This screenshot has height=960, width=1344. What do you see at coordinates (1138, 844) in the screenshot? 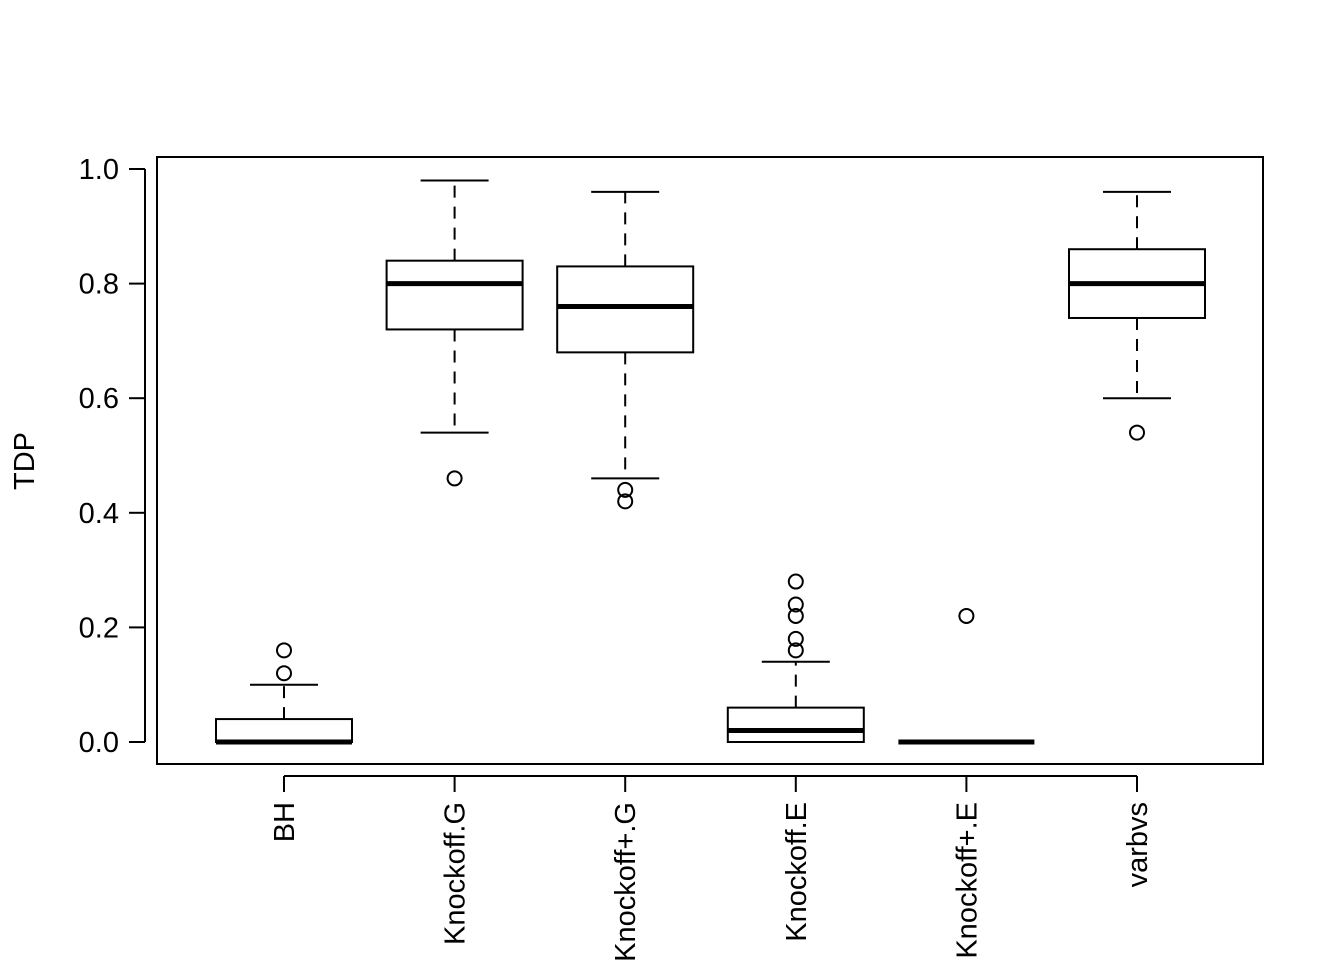
I see `x-tick-label: varbvs` at bounding box center [1138, 844].